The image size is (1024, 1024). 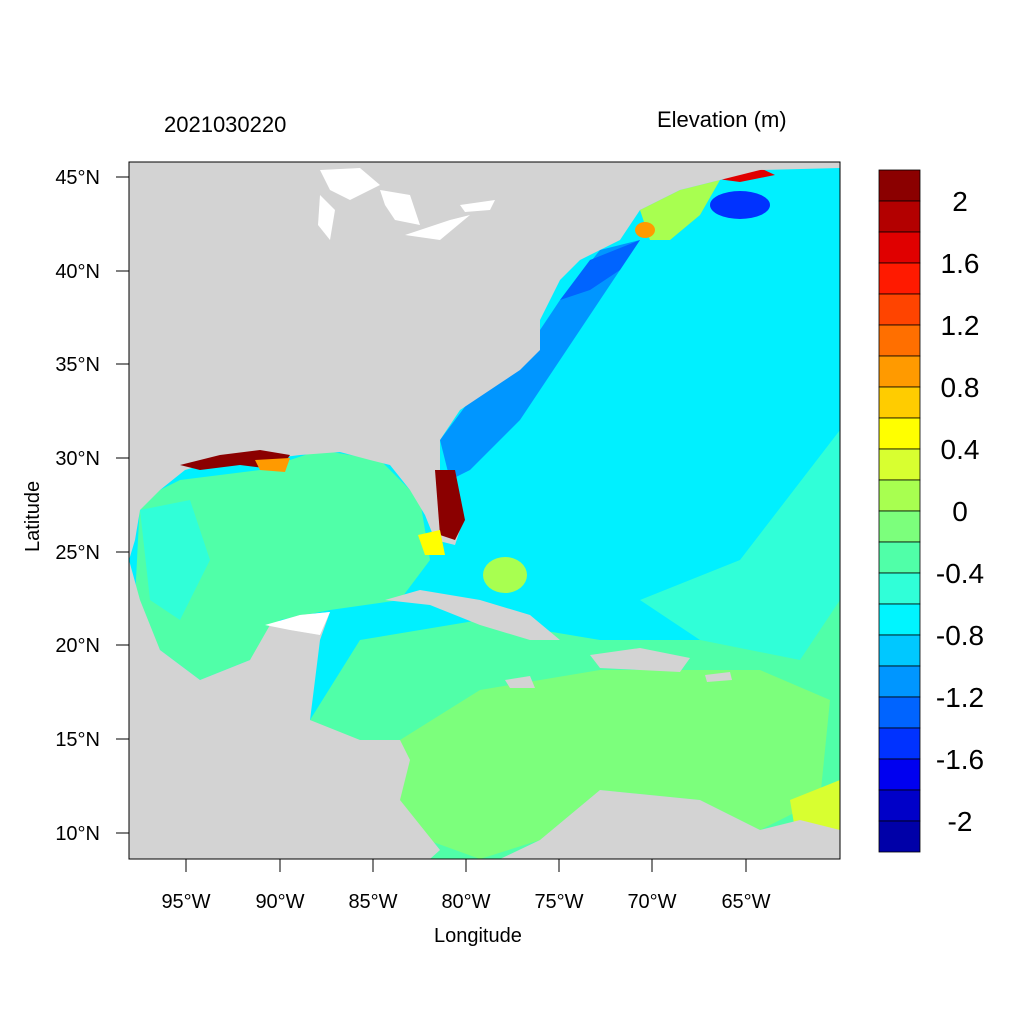 What do you see at coordinates (960, 263) in the screenshot?
I see `colorbar-label: 1.6` at bounding box center [960, 263].